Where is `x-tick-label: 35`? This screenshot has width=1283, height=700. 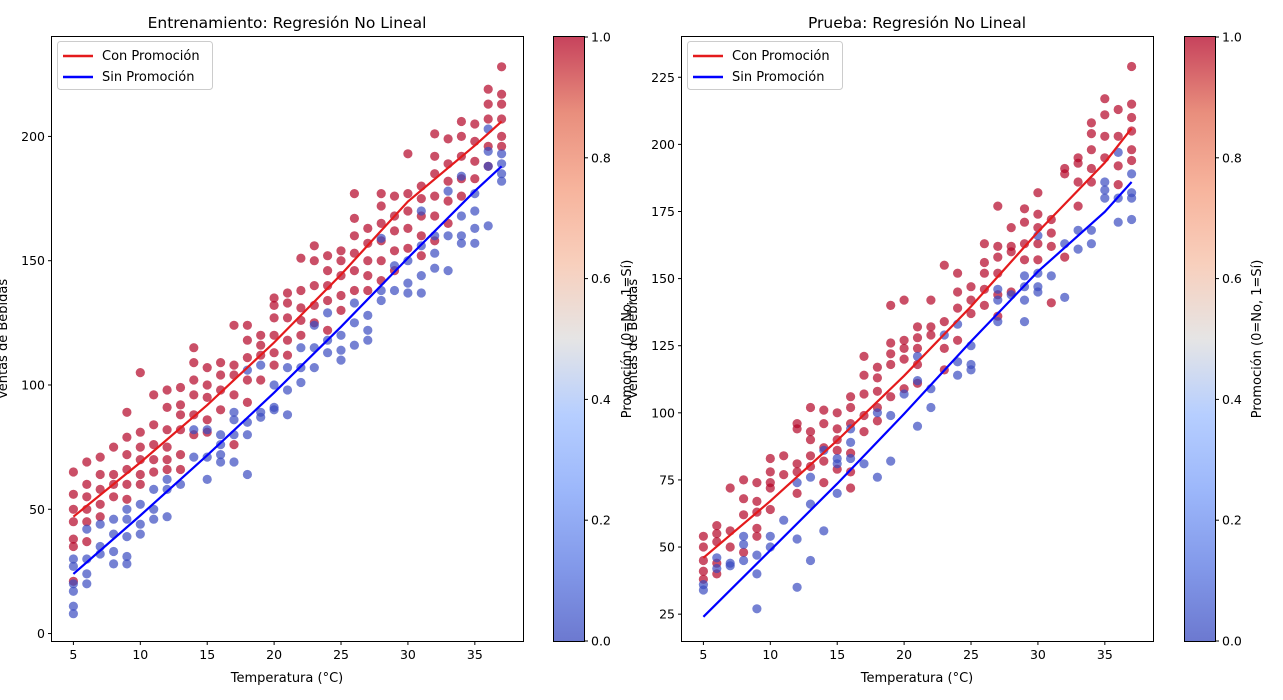
x-tick-label: 35 is located at coordinates (475, 654).